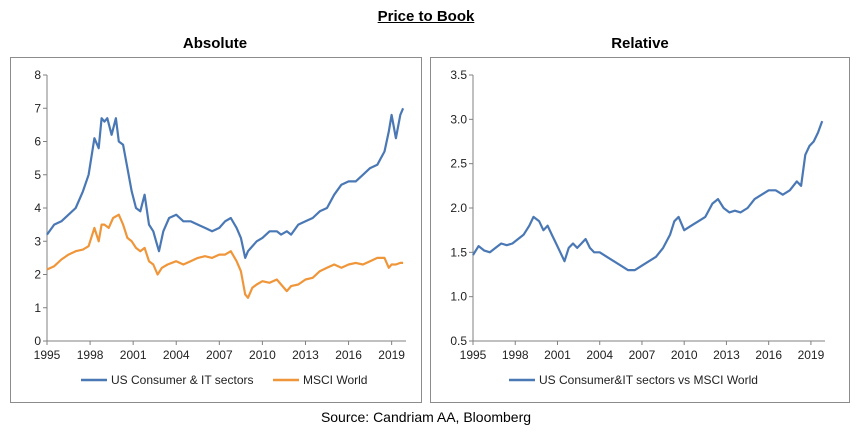 The width and height of the screenshot is (857, 441). Describe the element at coordinates (37, 308) in the screenshot. I see `y-tick-label: 1` at that location.